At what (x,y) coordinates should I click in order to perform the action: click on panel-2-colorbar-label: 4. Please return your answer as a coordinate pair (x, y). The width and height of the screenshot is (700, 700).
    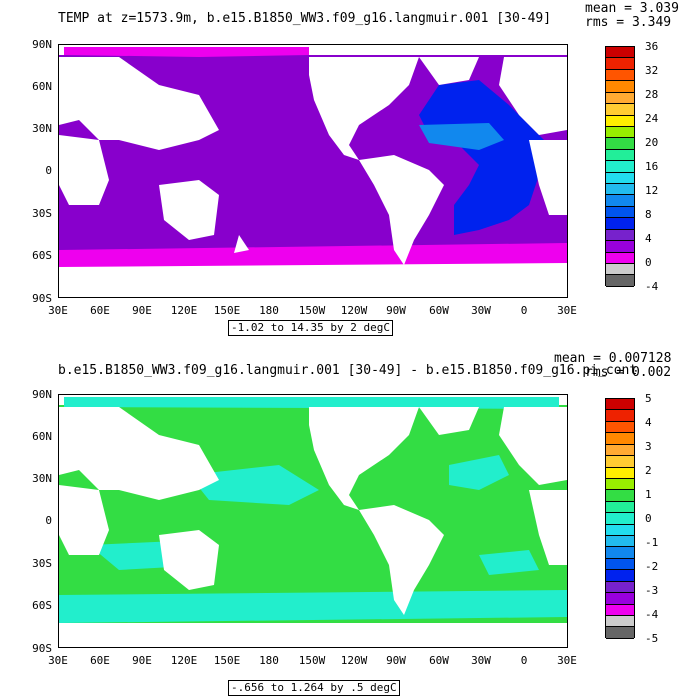
    Looking at the image, I should click on (648, 422).